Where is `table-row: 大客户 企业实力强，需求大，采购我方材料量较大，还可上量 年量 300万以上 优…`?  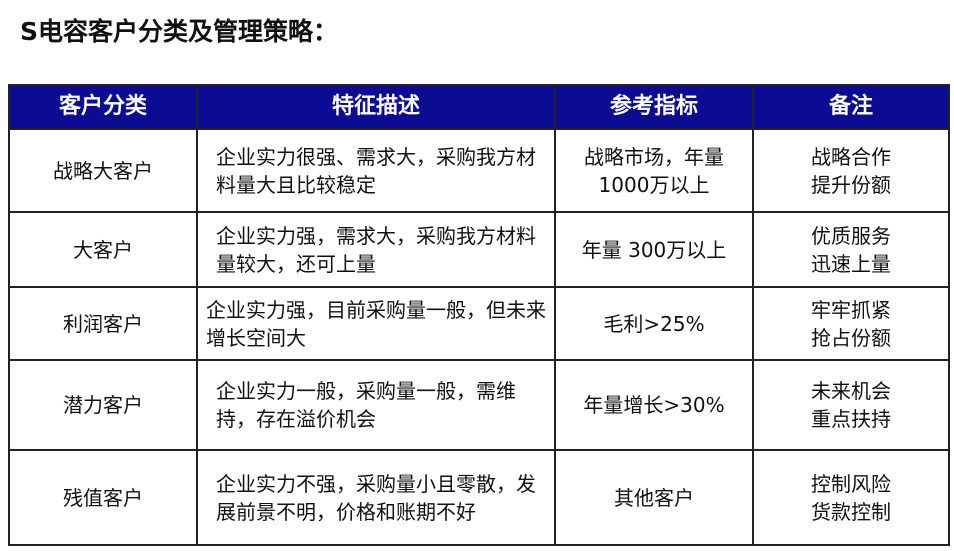
table-row: 大客户 企业实力强，需求大，采购我方材料量较大，还可上量 年量 300万以上 优… is located at coordinates (479, 249).